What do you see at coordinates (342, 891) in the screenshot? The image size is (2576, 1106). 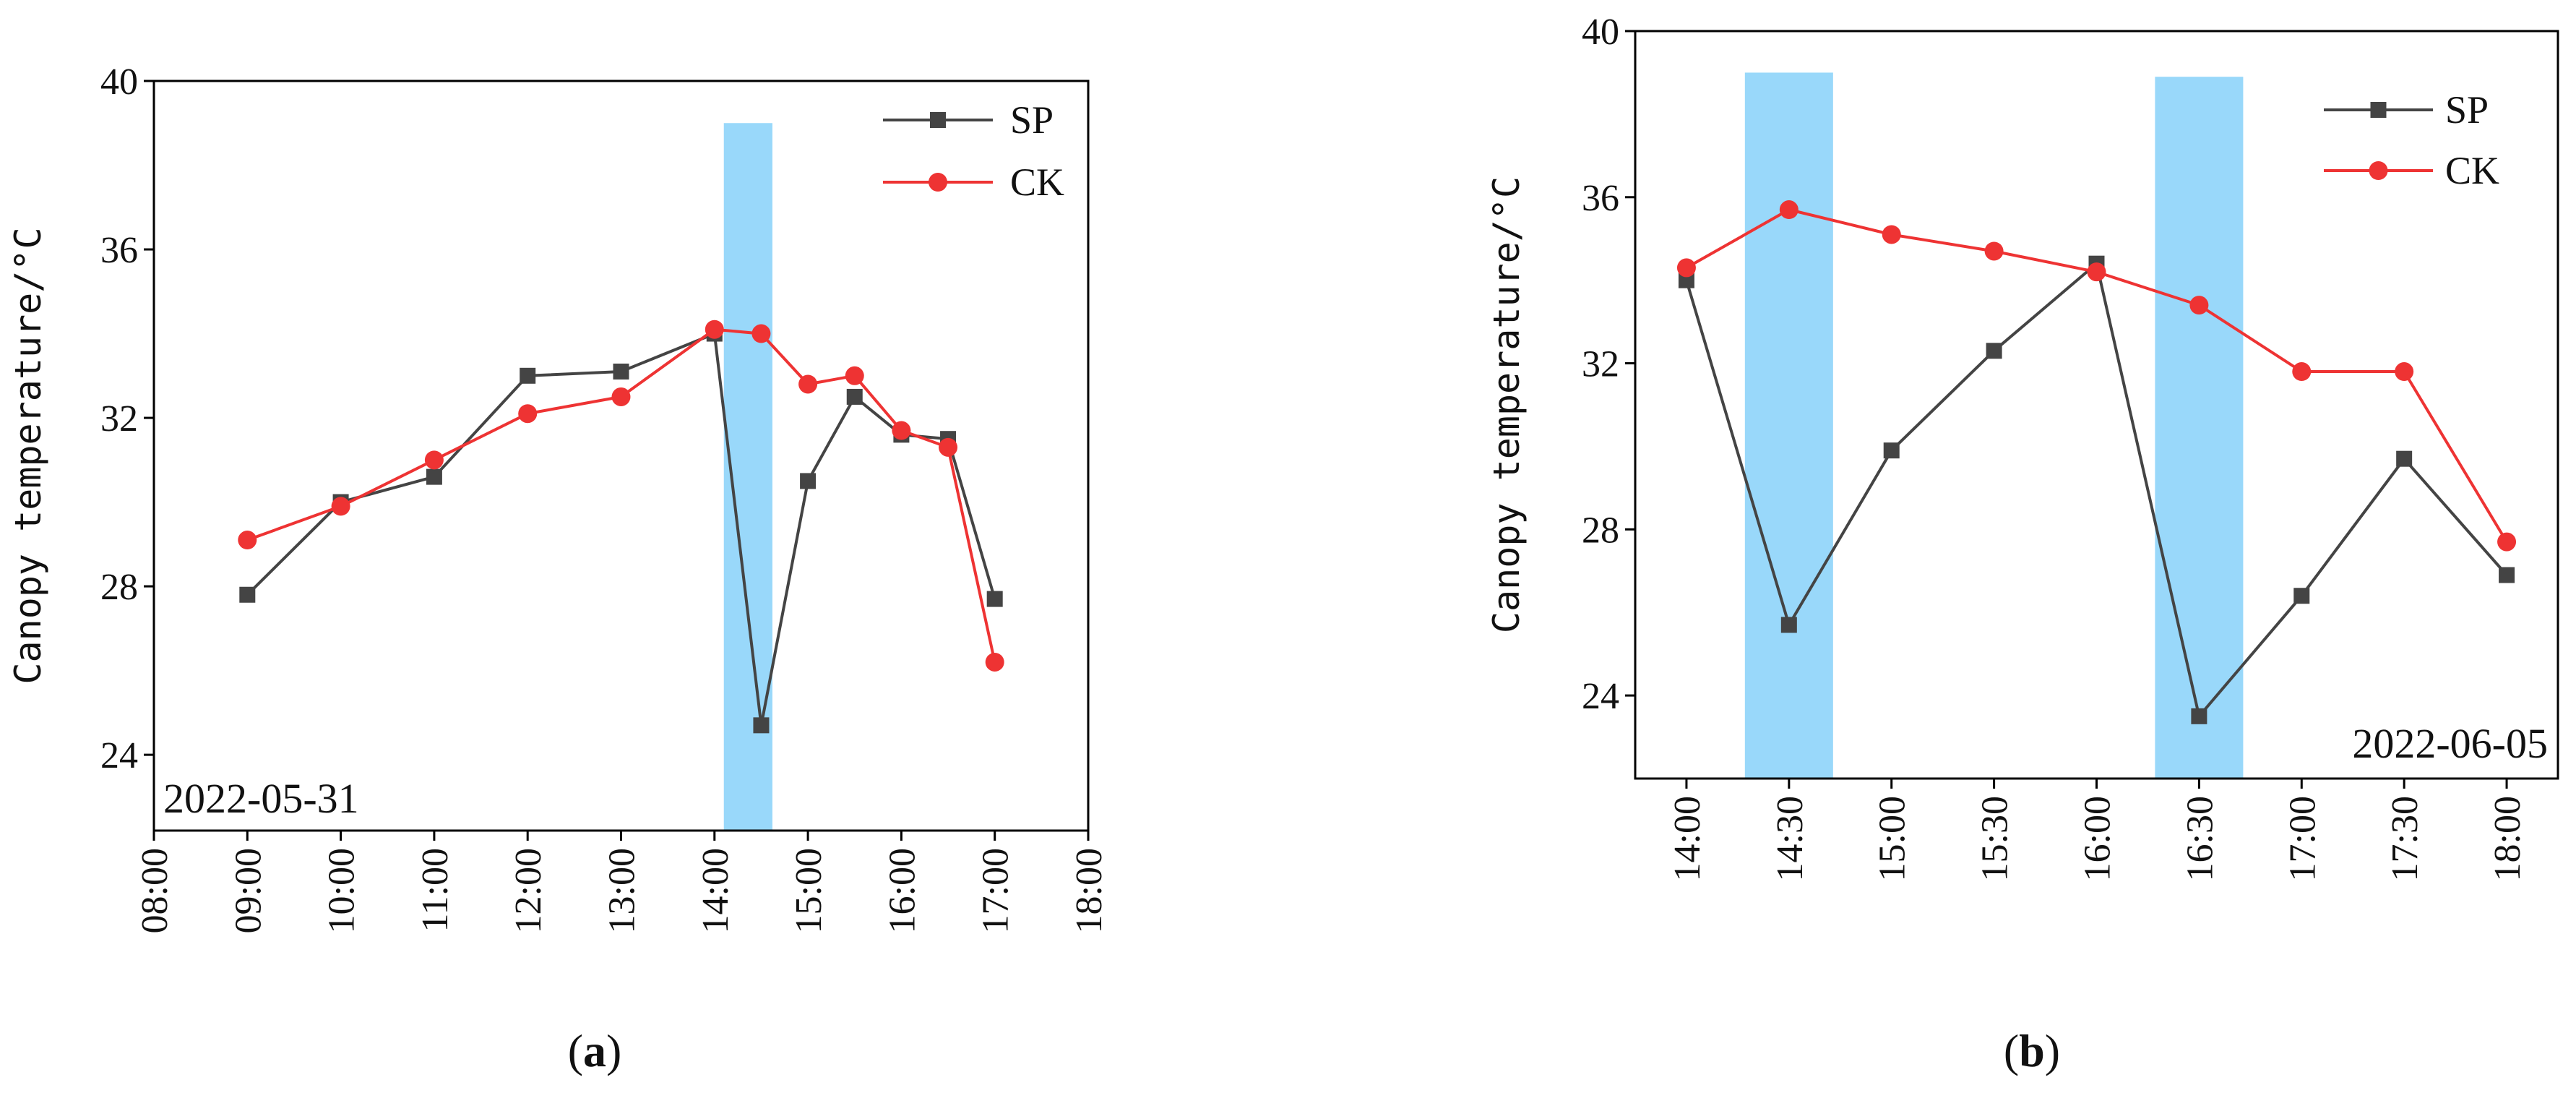 I see `x-tick-label: 10:00` at bounding box center [342, 891].